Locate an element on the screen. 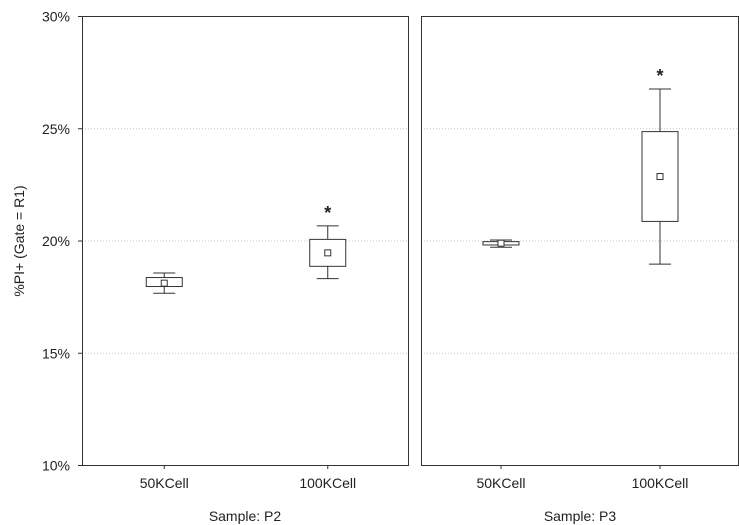  panel-p3-x-tick-label: 100KCell is located at coordinates (660, 483).